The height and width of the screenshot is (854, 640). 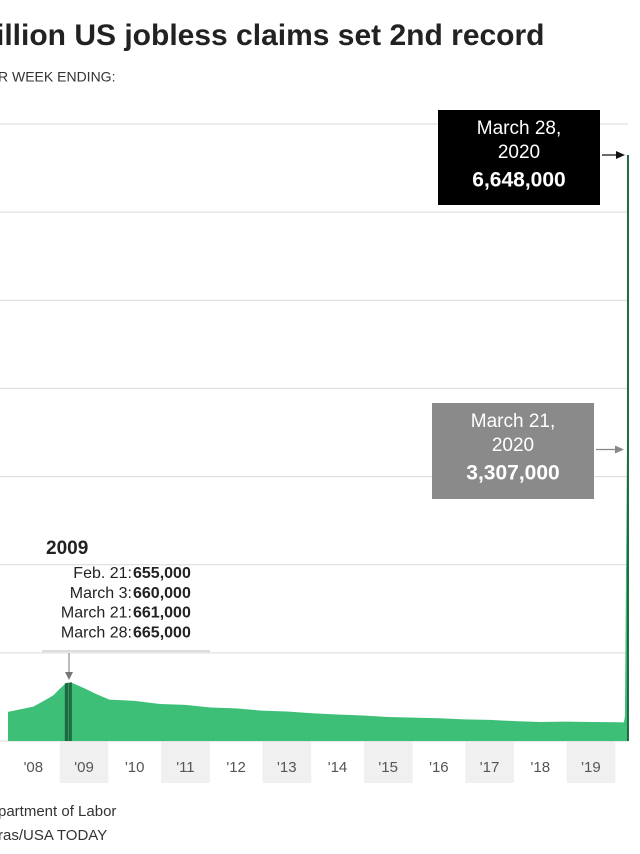 I want to click on x-tick-label: '11, so click(x=185, y=767).